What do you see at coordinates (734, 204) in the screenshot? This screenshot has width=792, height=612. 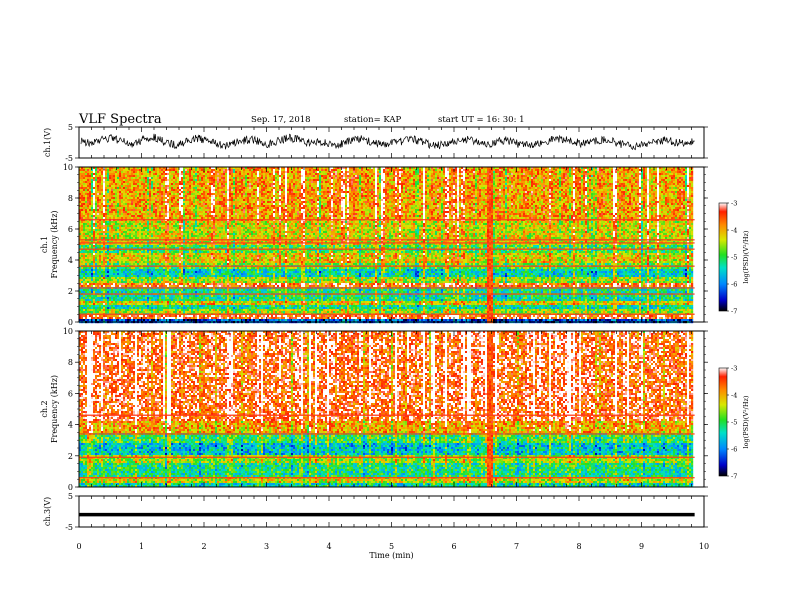 I see `ch1-spectrogram-colorbar-tick: -3` at bounding box center [734, 204].